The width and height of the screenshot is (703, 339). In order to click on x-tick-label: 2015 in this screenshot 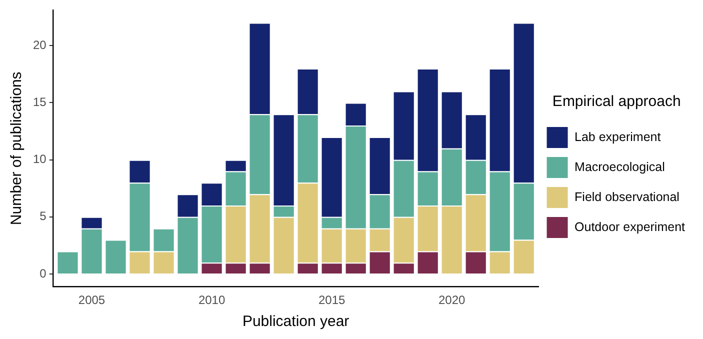, I will do `click(332, 300)`.